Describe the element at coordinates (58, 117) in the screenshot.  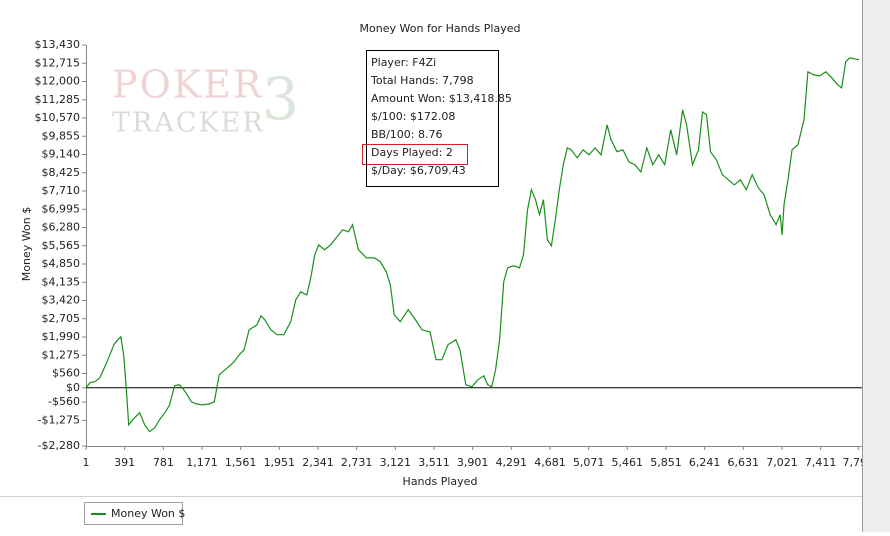
I see `y-tick-label: $10,570` at that location.